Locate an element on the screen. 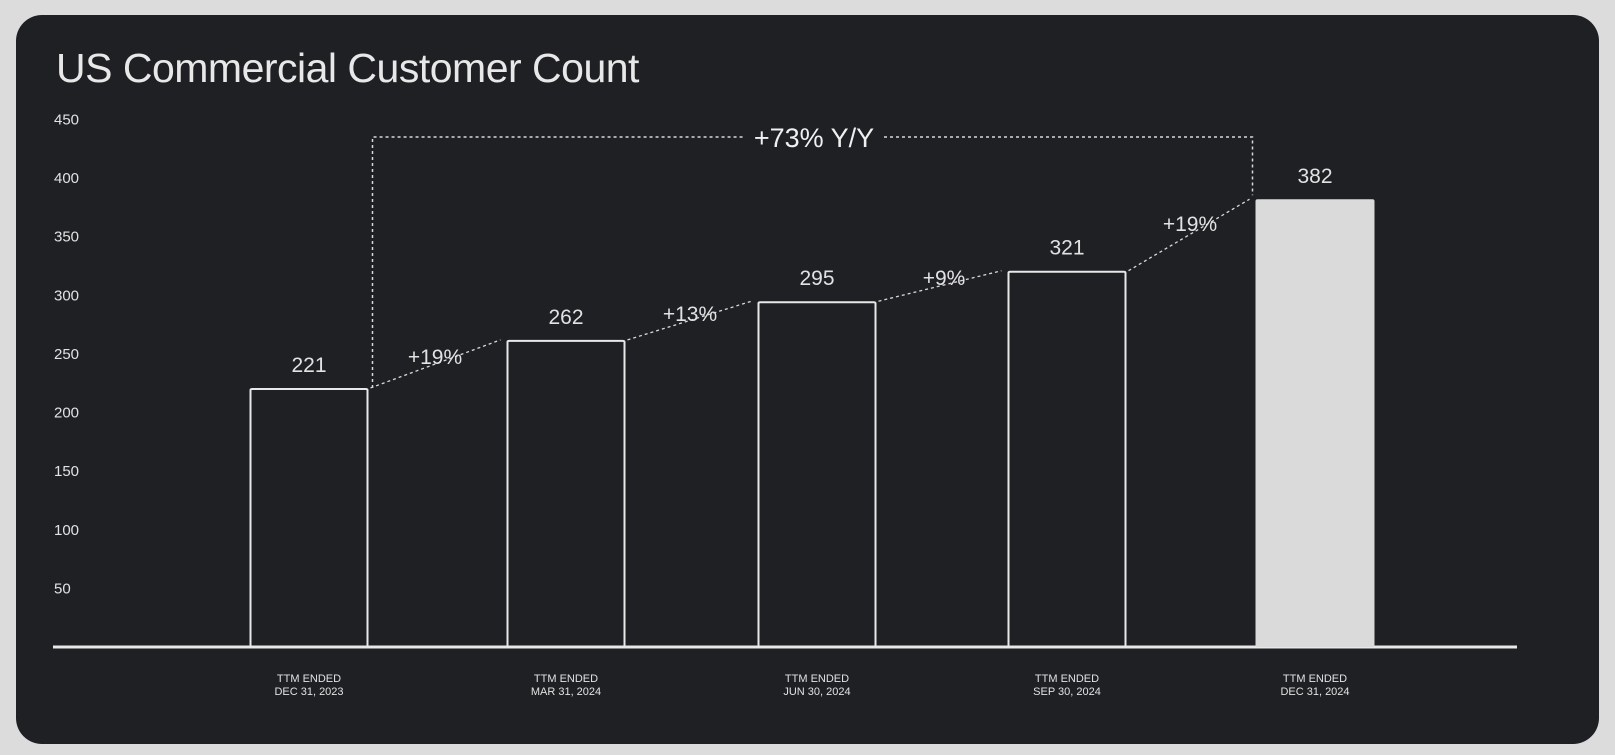 This screenshot has height=755, width=1615. chart-title: US Commercial Customer Count is located at coordinates (347, 68).